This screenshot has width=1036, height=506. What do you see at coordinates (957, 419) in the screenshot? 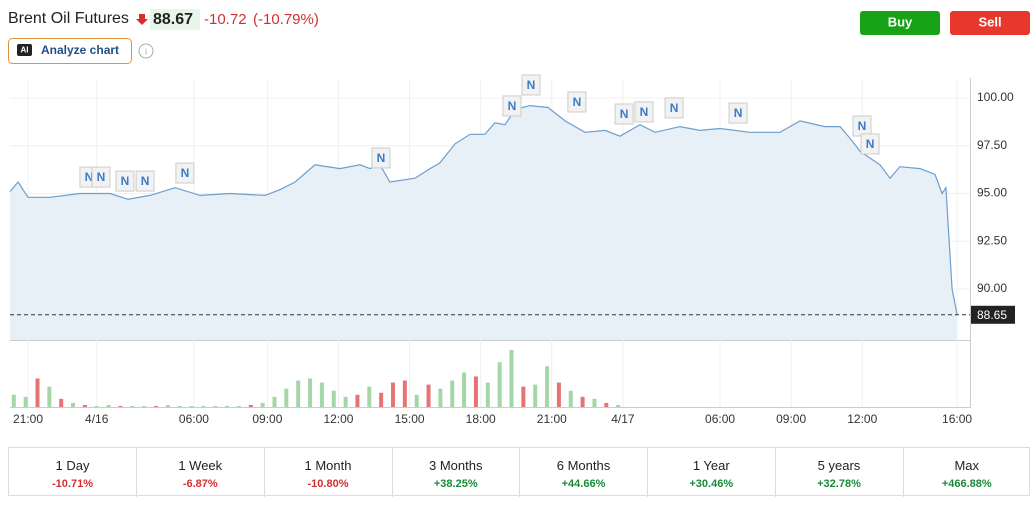
I see `x-tick-label: 16:00` at bounding box center [957, 419].